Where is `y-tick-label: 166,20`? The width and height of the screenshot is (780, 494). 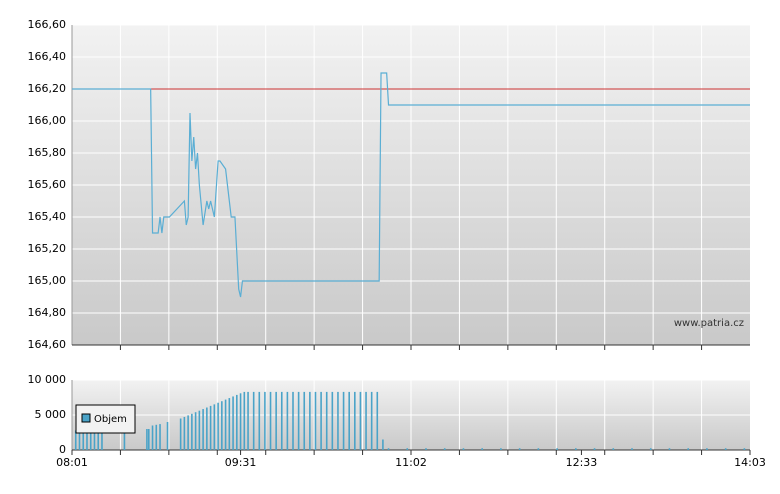
y-tick-label: 166,20 is located at coordinates (47, 88).